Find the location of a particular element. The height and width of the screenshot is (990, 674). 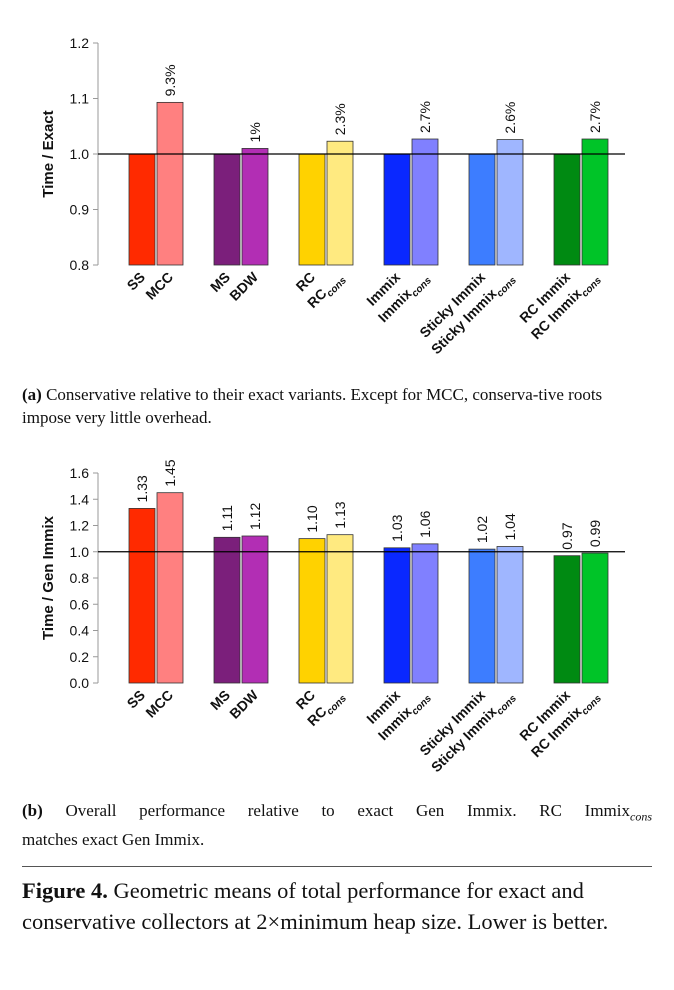

y-axis-title: Time / Exact is located at coordinates (48, 153).